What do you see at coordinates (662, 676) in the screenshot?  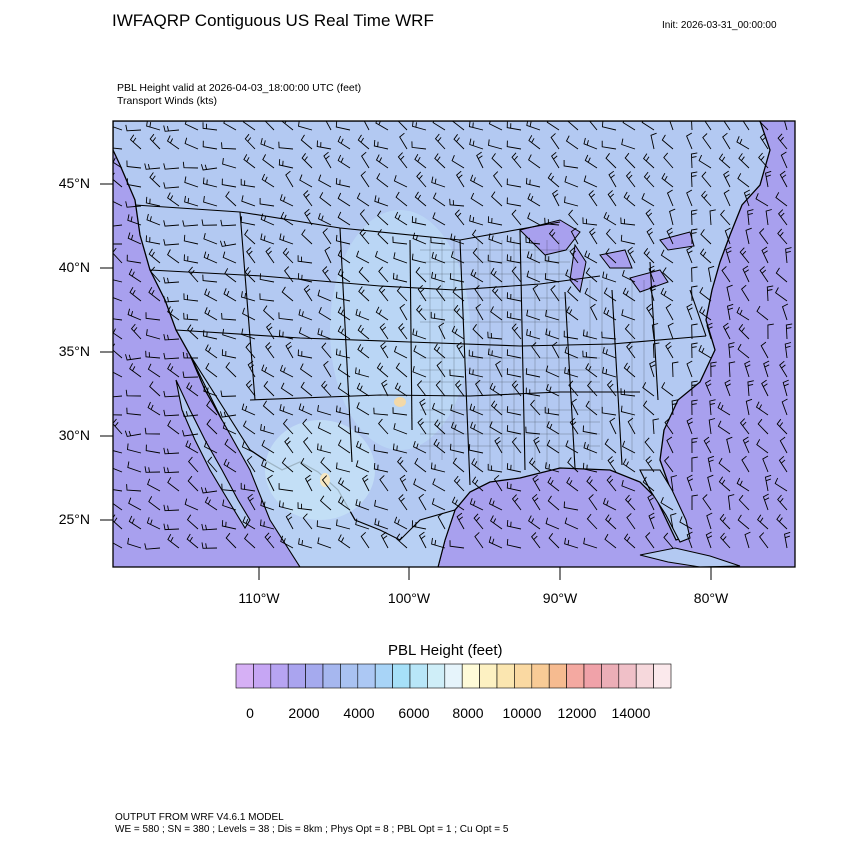 I see `colorbar-swatch` at bounding box center [662, 676].